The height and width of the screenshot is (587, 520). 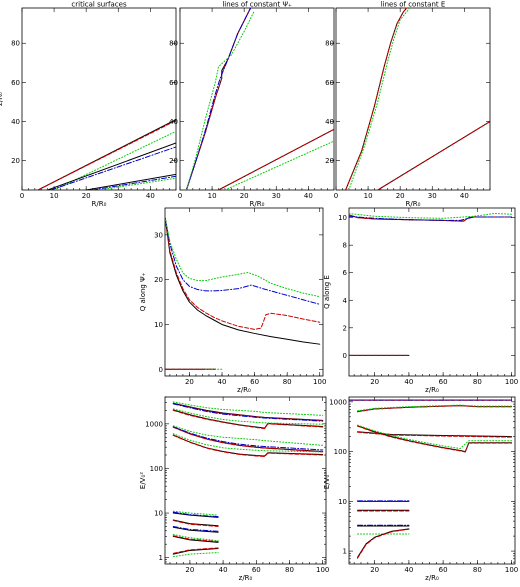 What do you see at coordinates (161, 370) in the screenshot?
I see `y-tick-label: 0` at bounding box center [161, 370].